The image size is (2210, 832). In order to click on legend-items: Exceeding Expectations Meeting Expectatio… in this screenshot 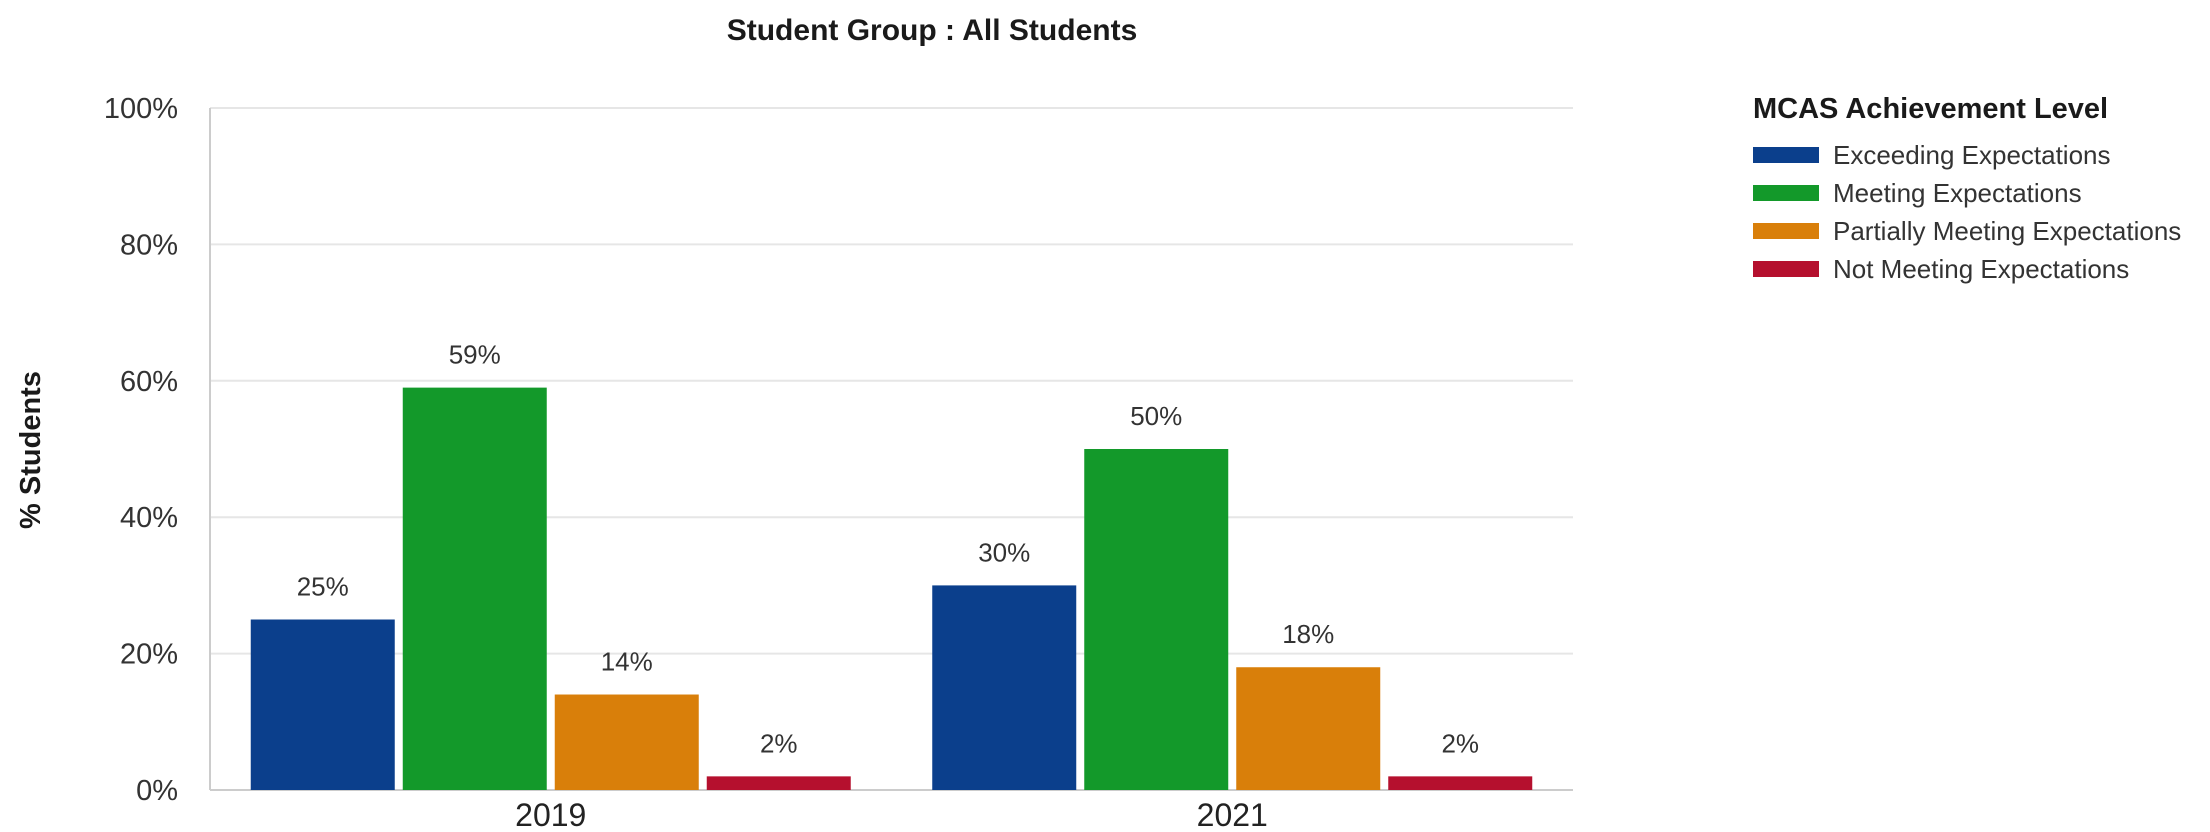, I will do `click(1967, 212)`.